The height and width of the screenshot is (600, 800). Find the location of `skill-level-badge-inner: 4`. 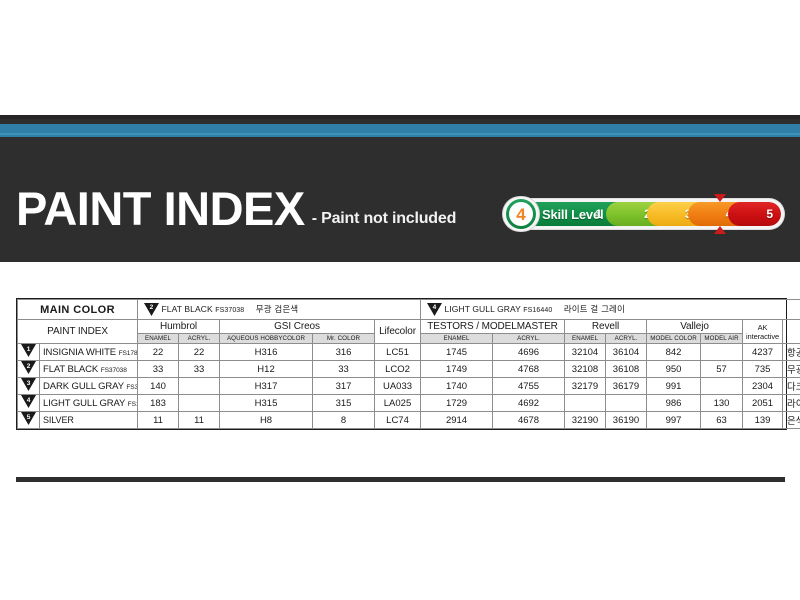

skill-level-badge-inner: 4 is located at coordinates (521, 214).